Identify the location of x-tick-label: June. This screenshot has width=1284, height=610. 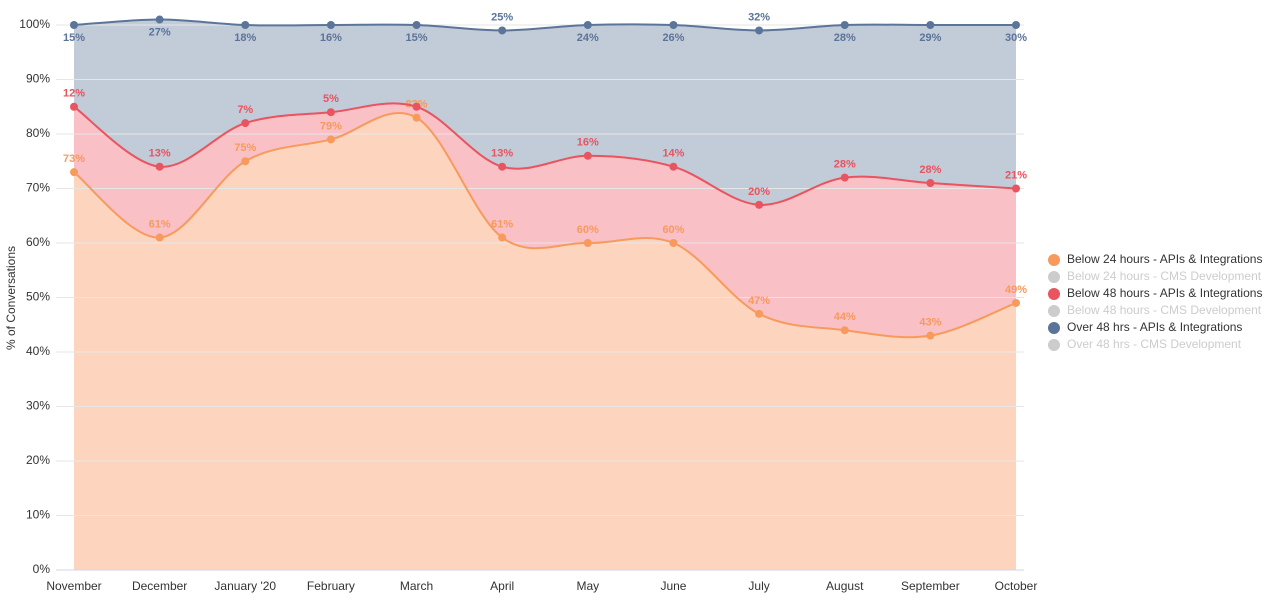
(673, 586).